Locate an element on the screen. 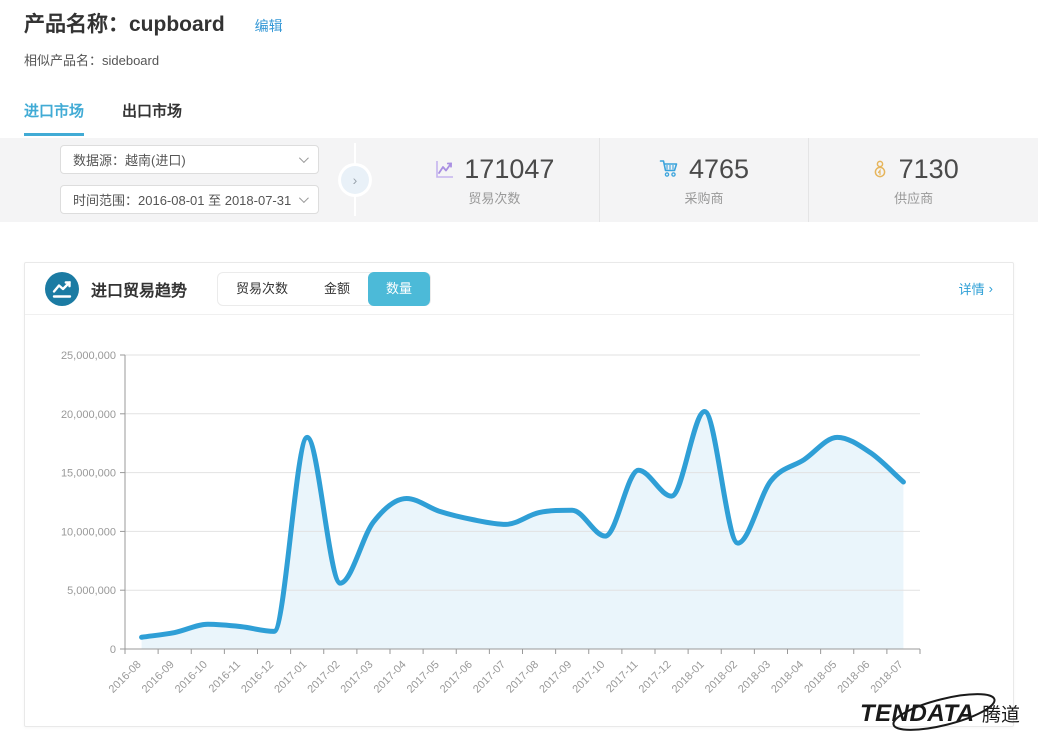 This screenshot has width=1038, height=744. svg-text: 2016-08 is located at coordinates (125, 677).